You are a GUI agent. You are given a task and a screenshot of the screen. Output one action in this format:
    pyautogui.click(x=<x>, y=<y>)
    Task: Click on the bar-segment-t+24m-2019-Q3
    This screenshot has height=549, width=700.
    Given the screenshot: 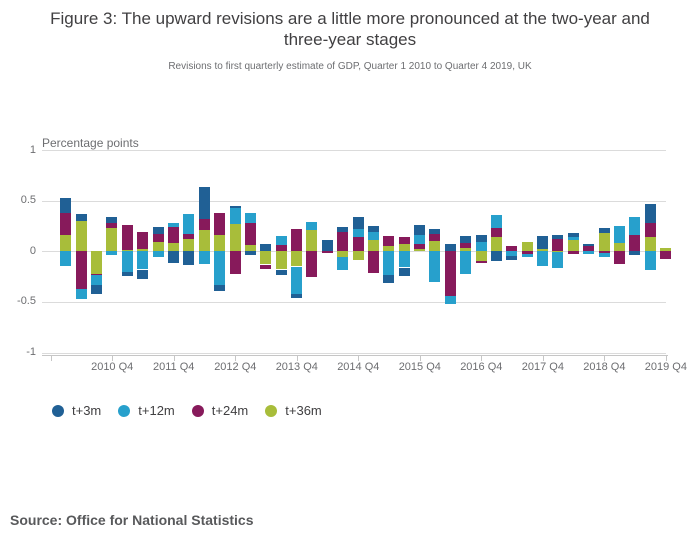 What is the action you would take?
    pyautogui.click(x=650, y=230)
    